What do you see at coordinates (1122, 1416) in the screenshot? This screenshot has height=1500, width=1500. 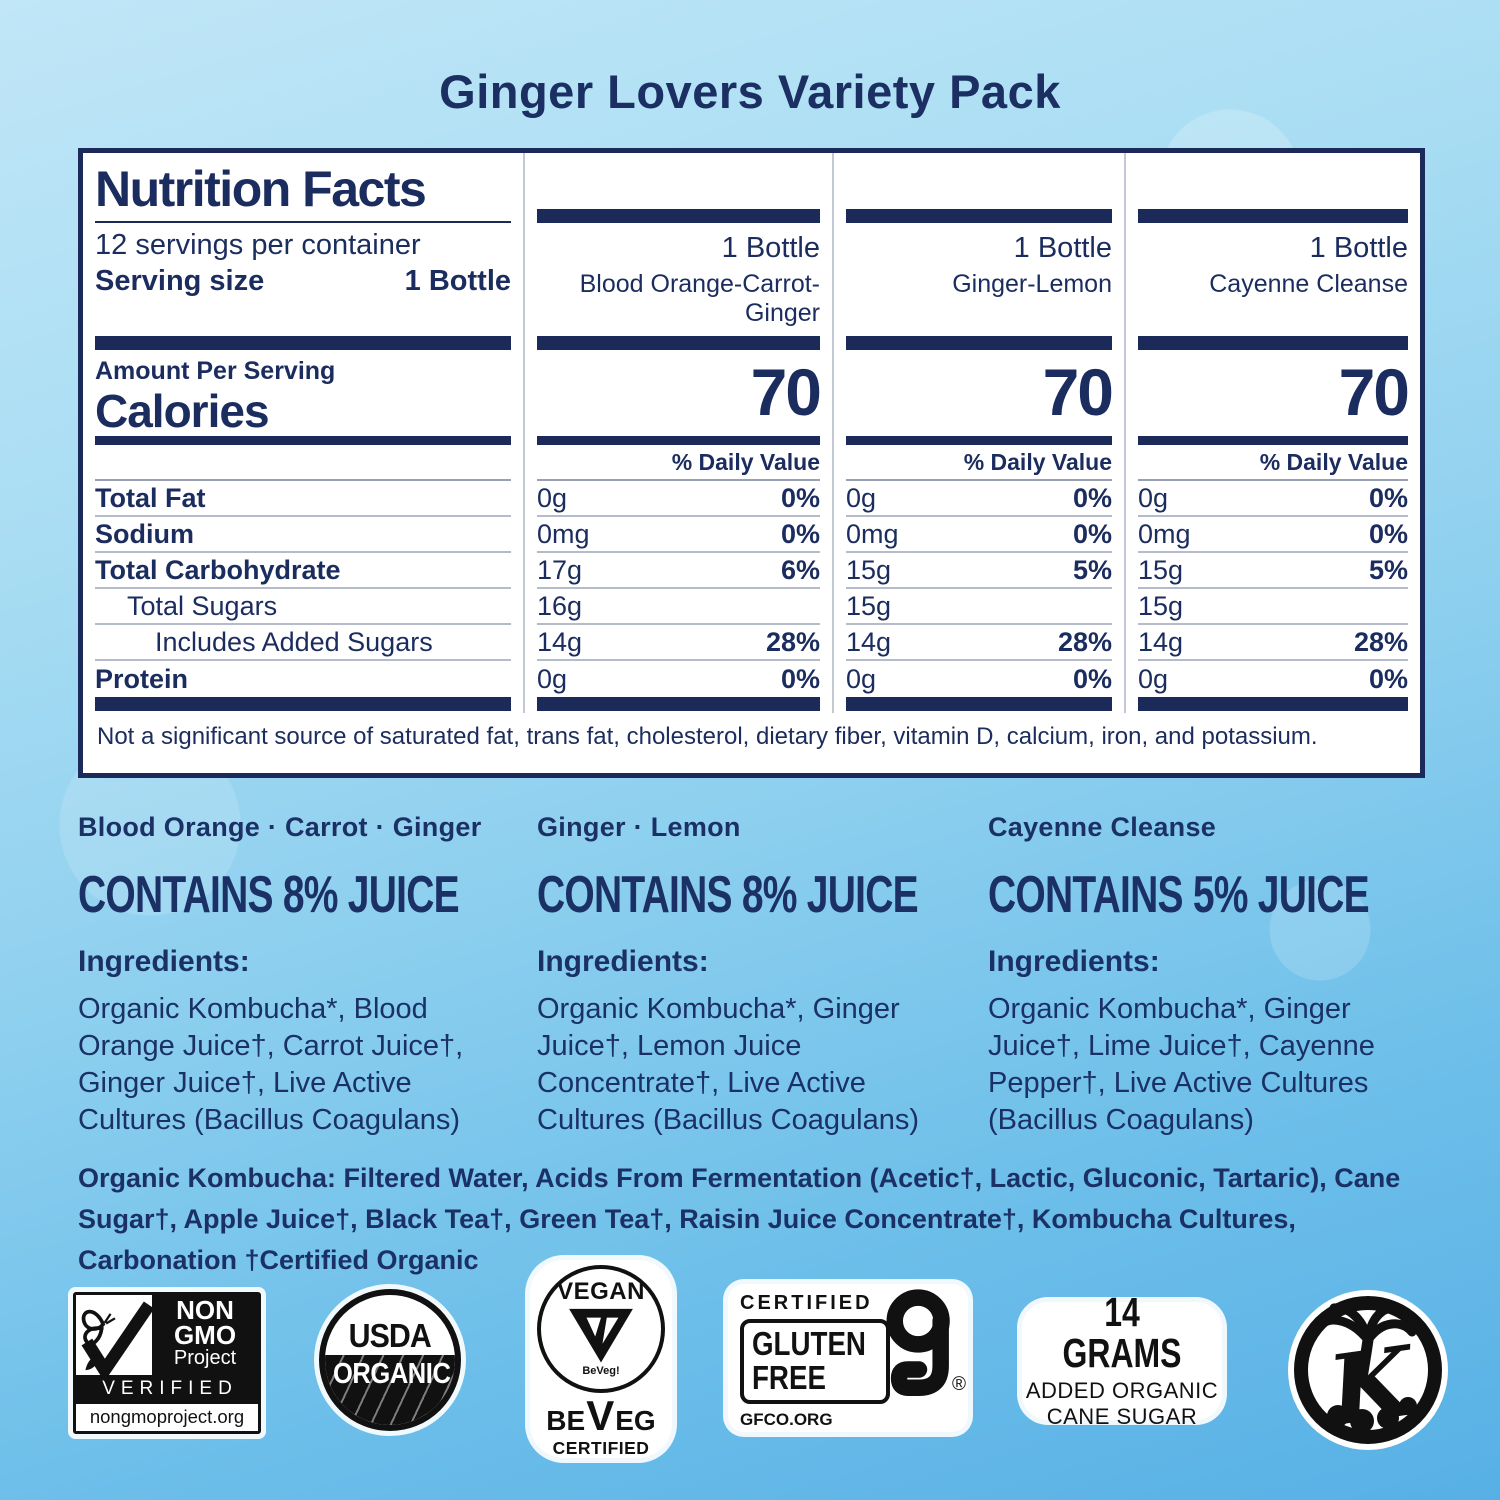 I see `cane-sugar-line: CANE SUGAR` at bounding box center [1122, 1416].